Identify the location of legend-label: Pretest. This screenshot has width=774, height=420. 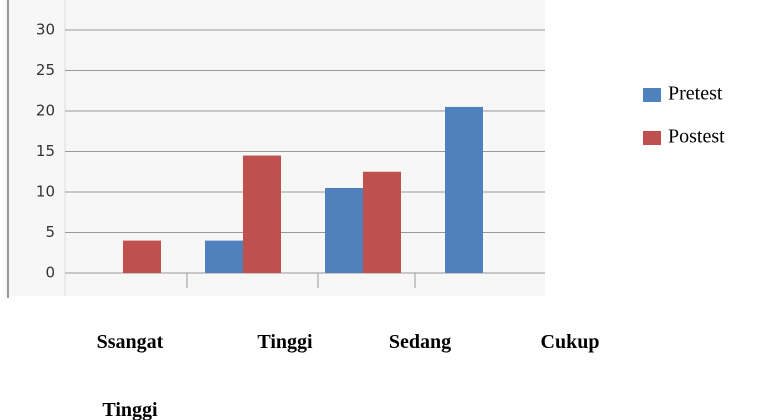
(695, 94).